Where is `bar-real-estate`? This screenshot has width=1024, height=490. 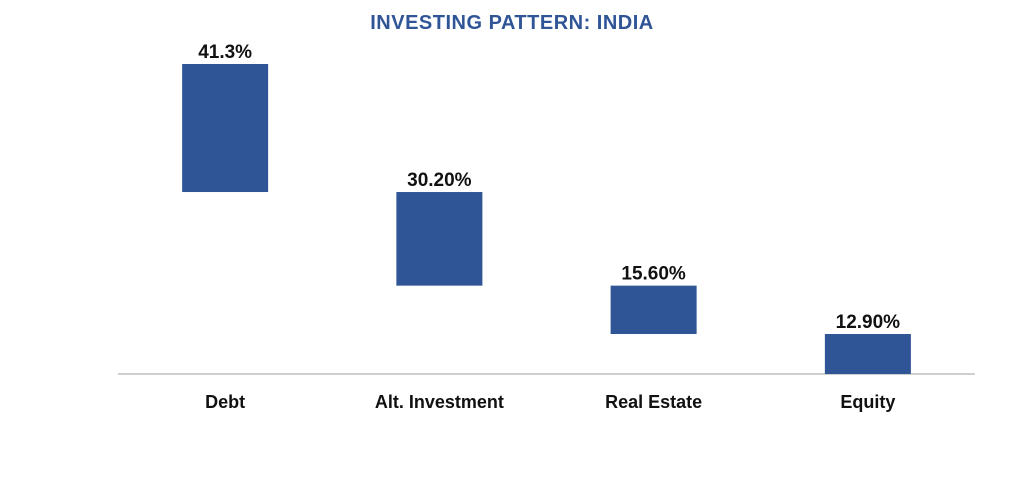
bar-real-estate is located at coordinates (653, 310).